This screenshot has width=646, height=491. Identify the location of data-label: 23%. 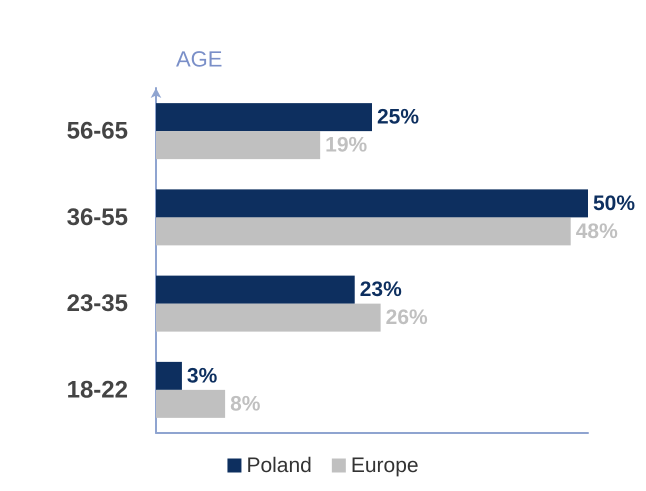
(381, 290).